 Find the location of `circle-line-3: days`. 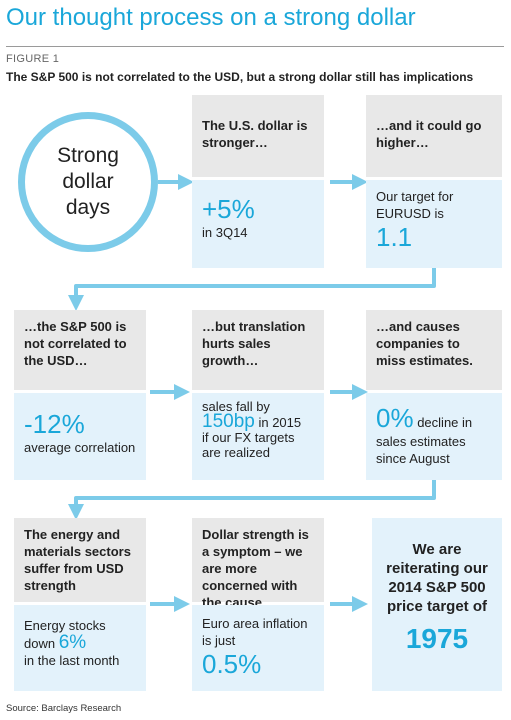

circle-line-3: days is located at coordinates (88, 207).